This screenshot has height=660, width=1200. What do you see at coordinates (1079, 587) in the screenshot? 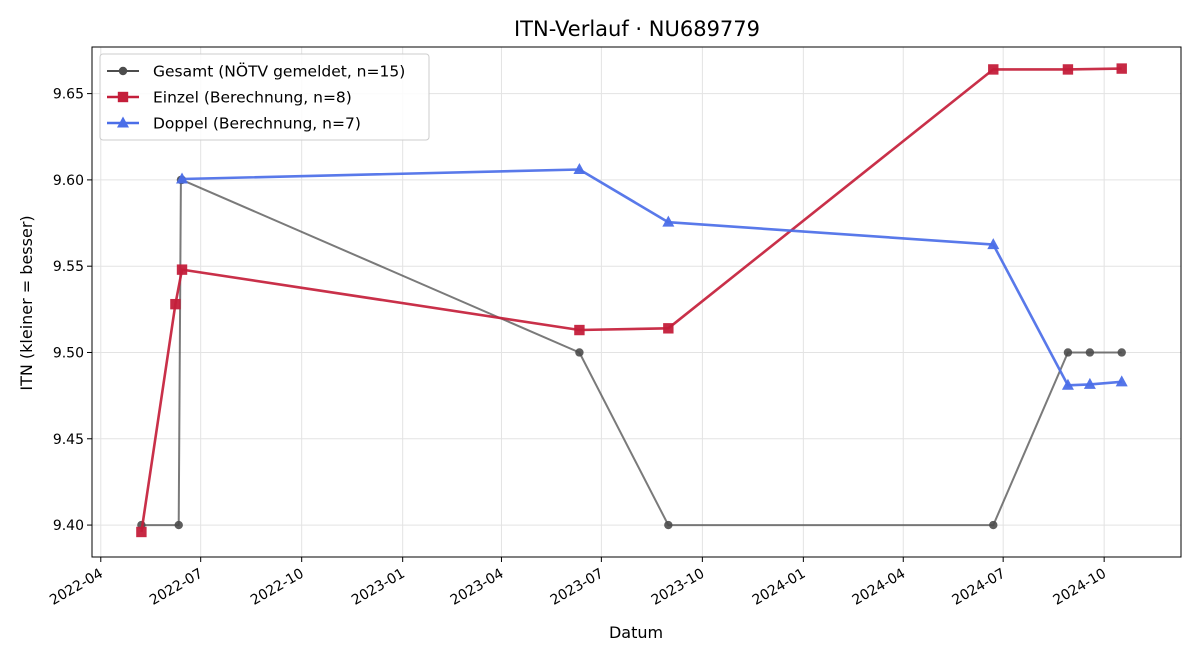
I see `x-tick-label: 2024-10` at bounding box center [1079, 587].